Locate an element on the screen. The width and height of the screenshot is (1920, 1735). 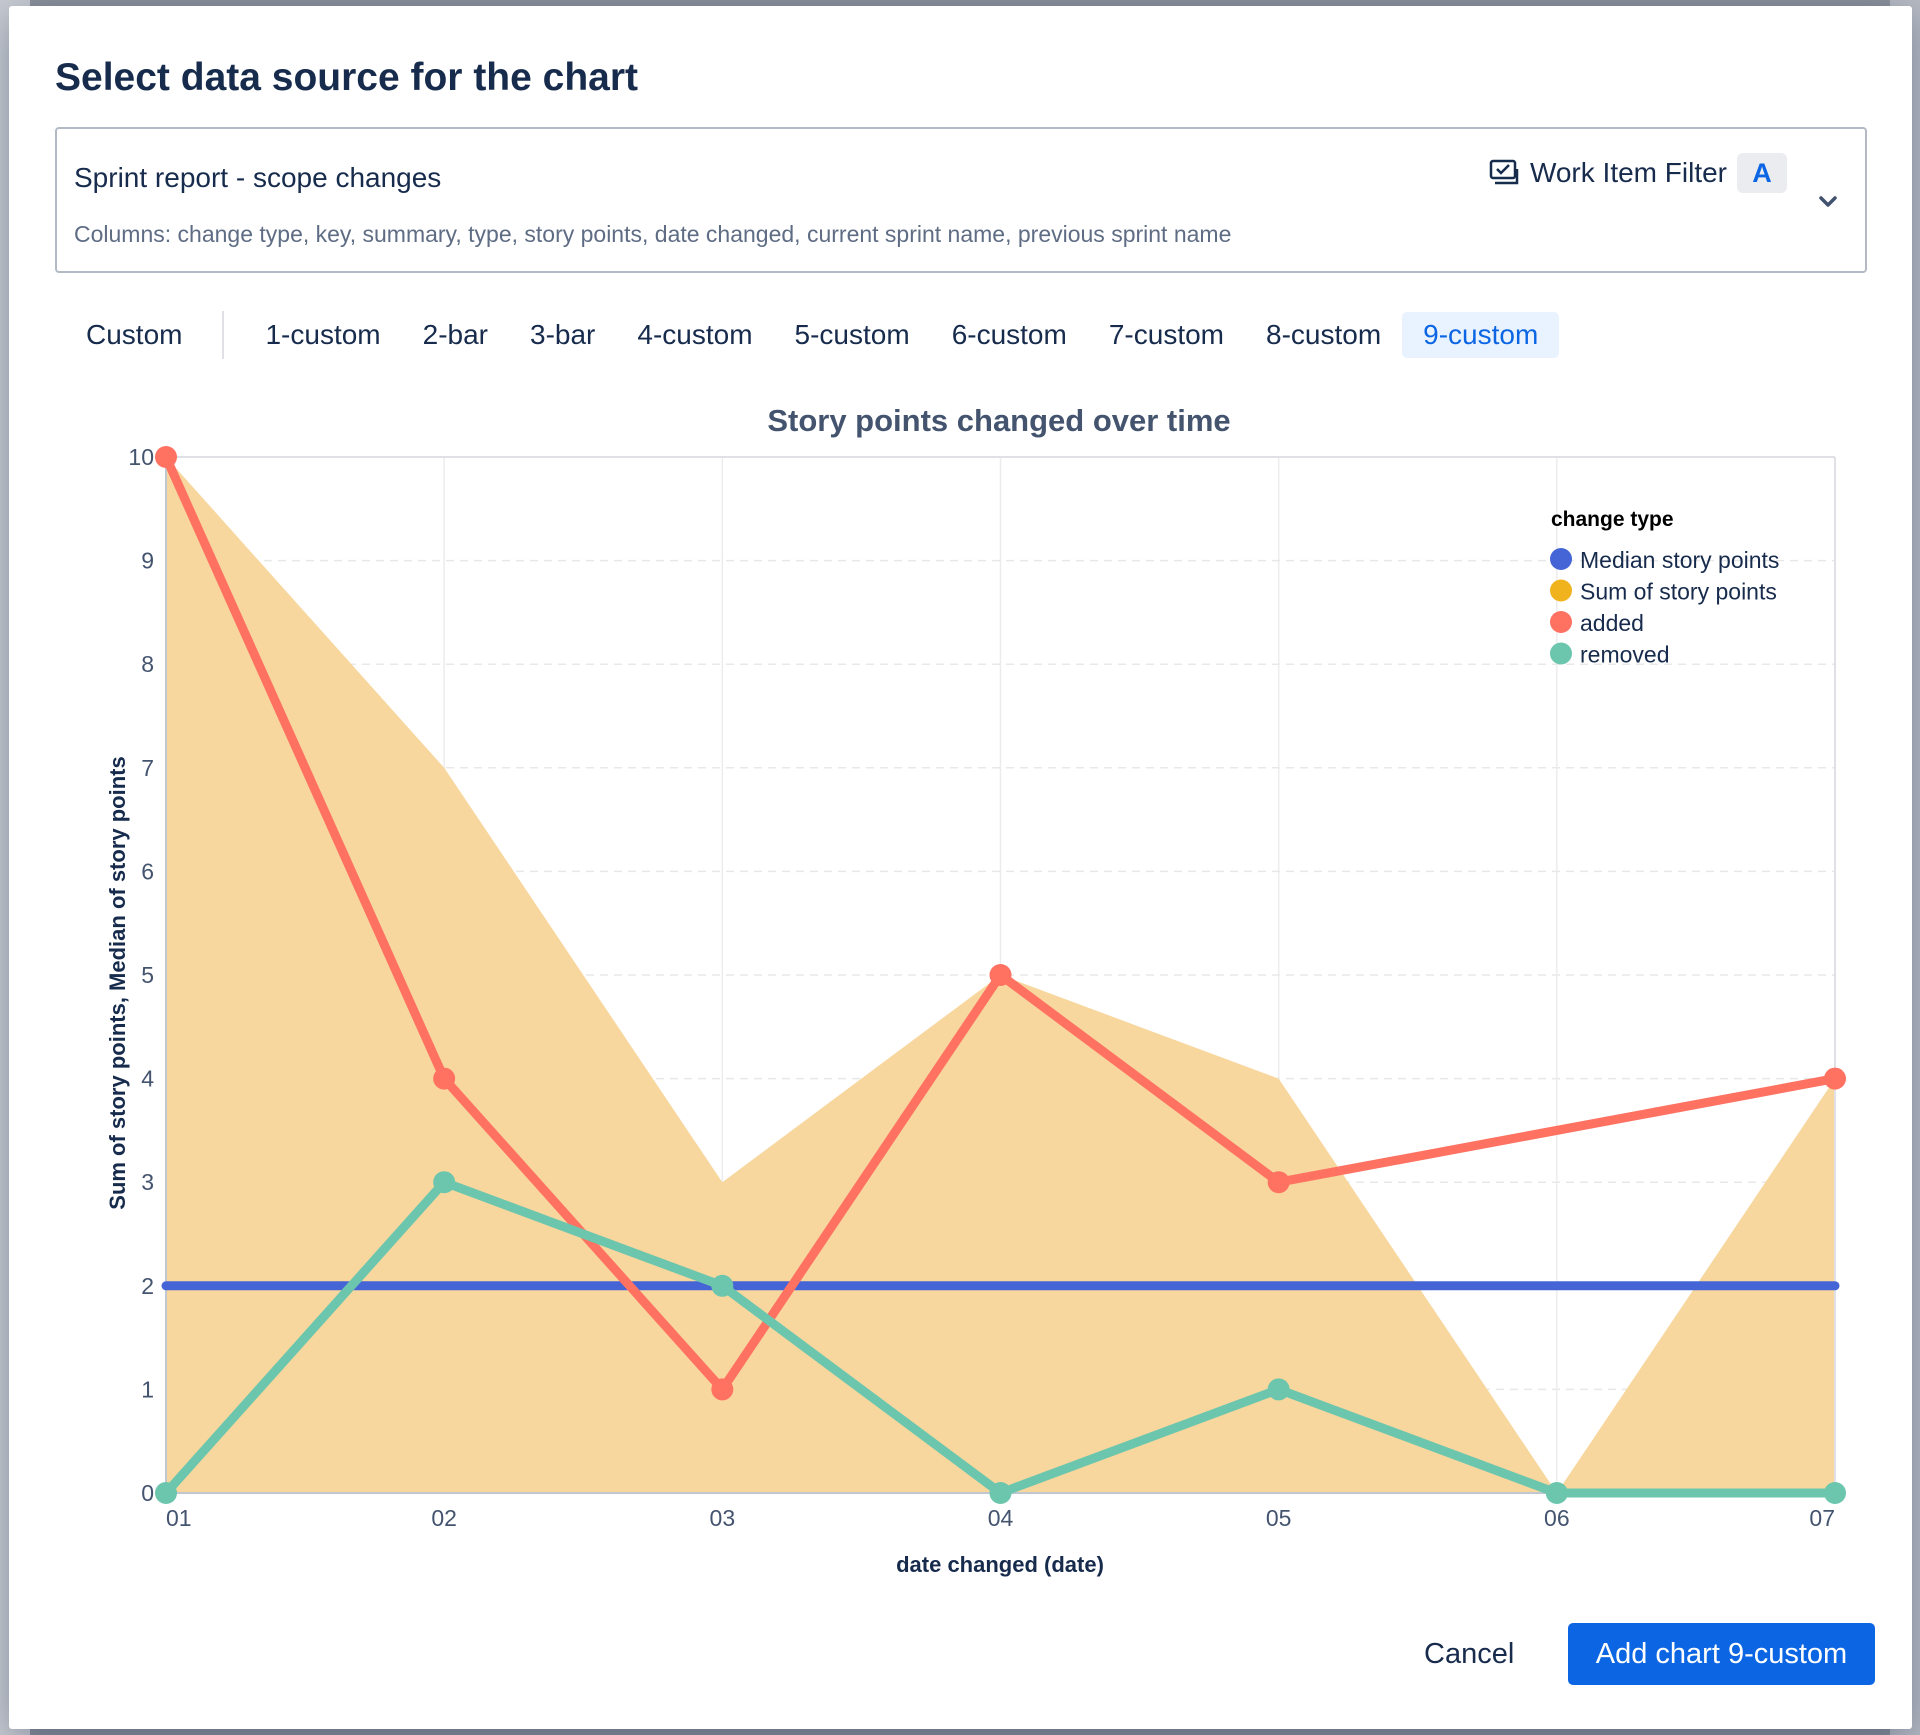
cancel-button: Cancel is located at coordinates (1469, 1654).